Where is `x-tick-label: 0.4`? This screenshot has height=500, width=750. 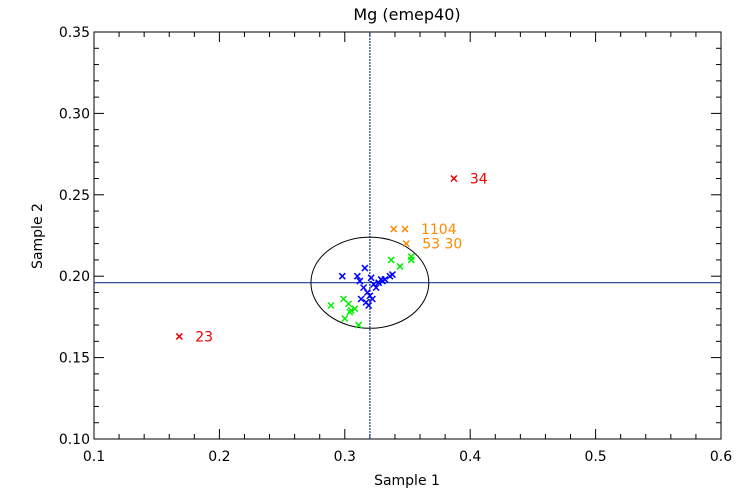 x-tick-label: 0.4 is located at coordinates (470, 457).